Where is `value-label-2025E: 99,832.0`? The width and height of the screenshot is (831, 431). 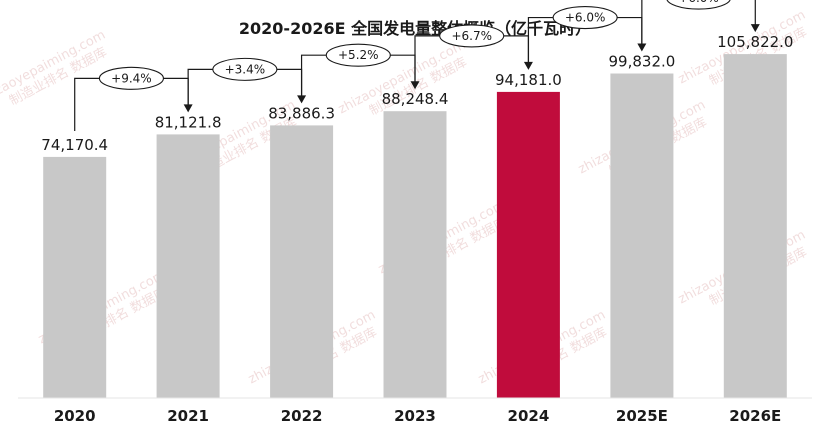
value-label-2025E: 99,832.0 is located at coordinates (642, 62).